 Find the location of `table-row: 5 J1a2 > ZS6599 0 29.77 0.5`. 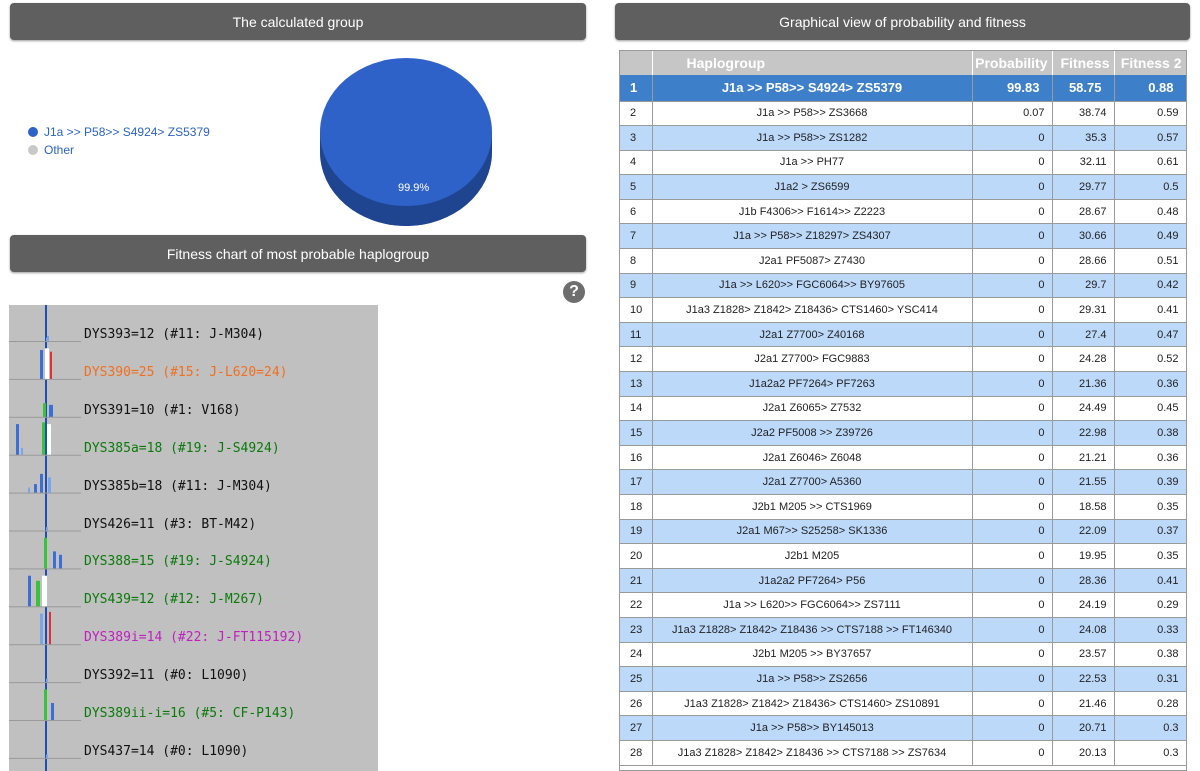

table-row: 5 J1a2 > ZS6599 0 29.77 0.5 is located at coordinates (903, 187).